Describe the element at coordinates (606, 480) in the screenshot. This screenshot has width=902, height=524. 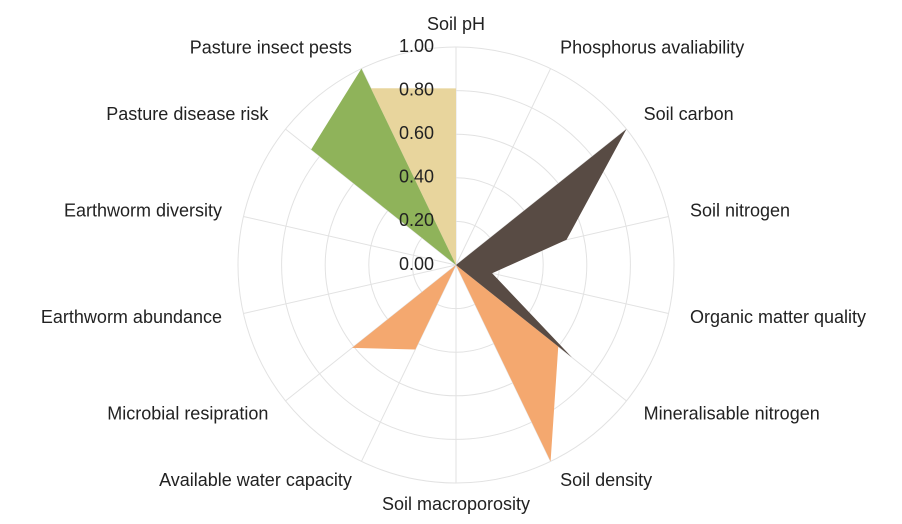
I see `category-label: Soil density` at that location.